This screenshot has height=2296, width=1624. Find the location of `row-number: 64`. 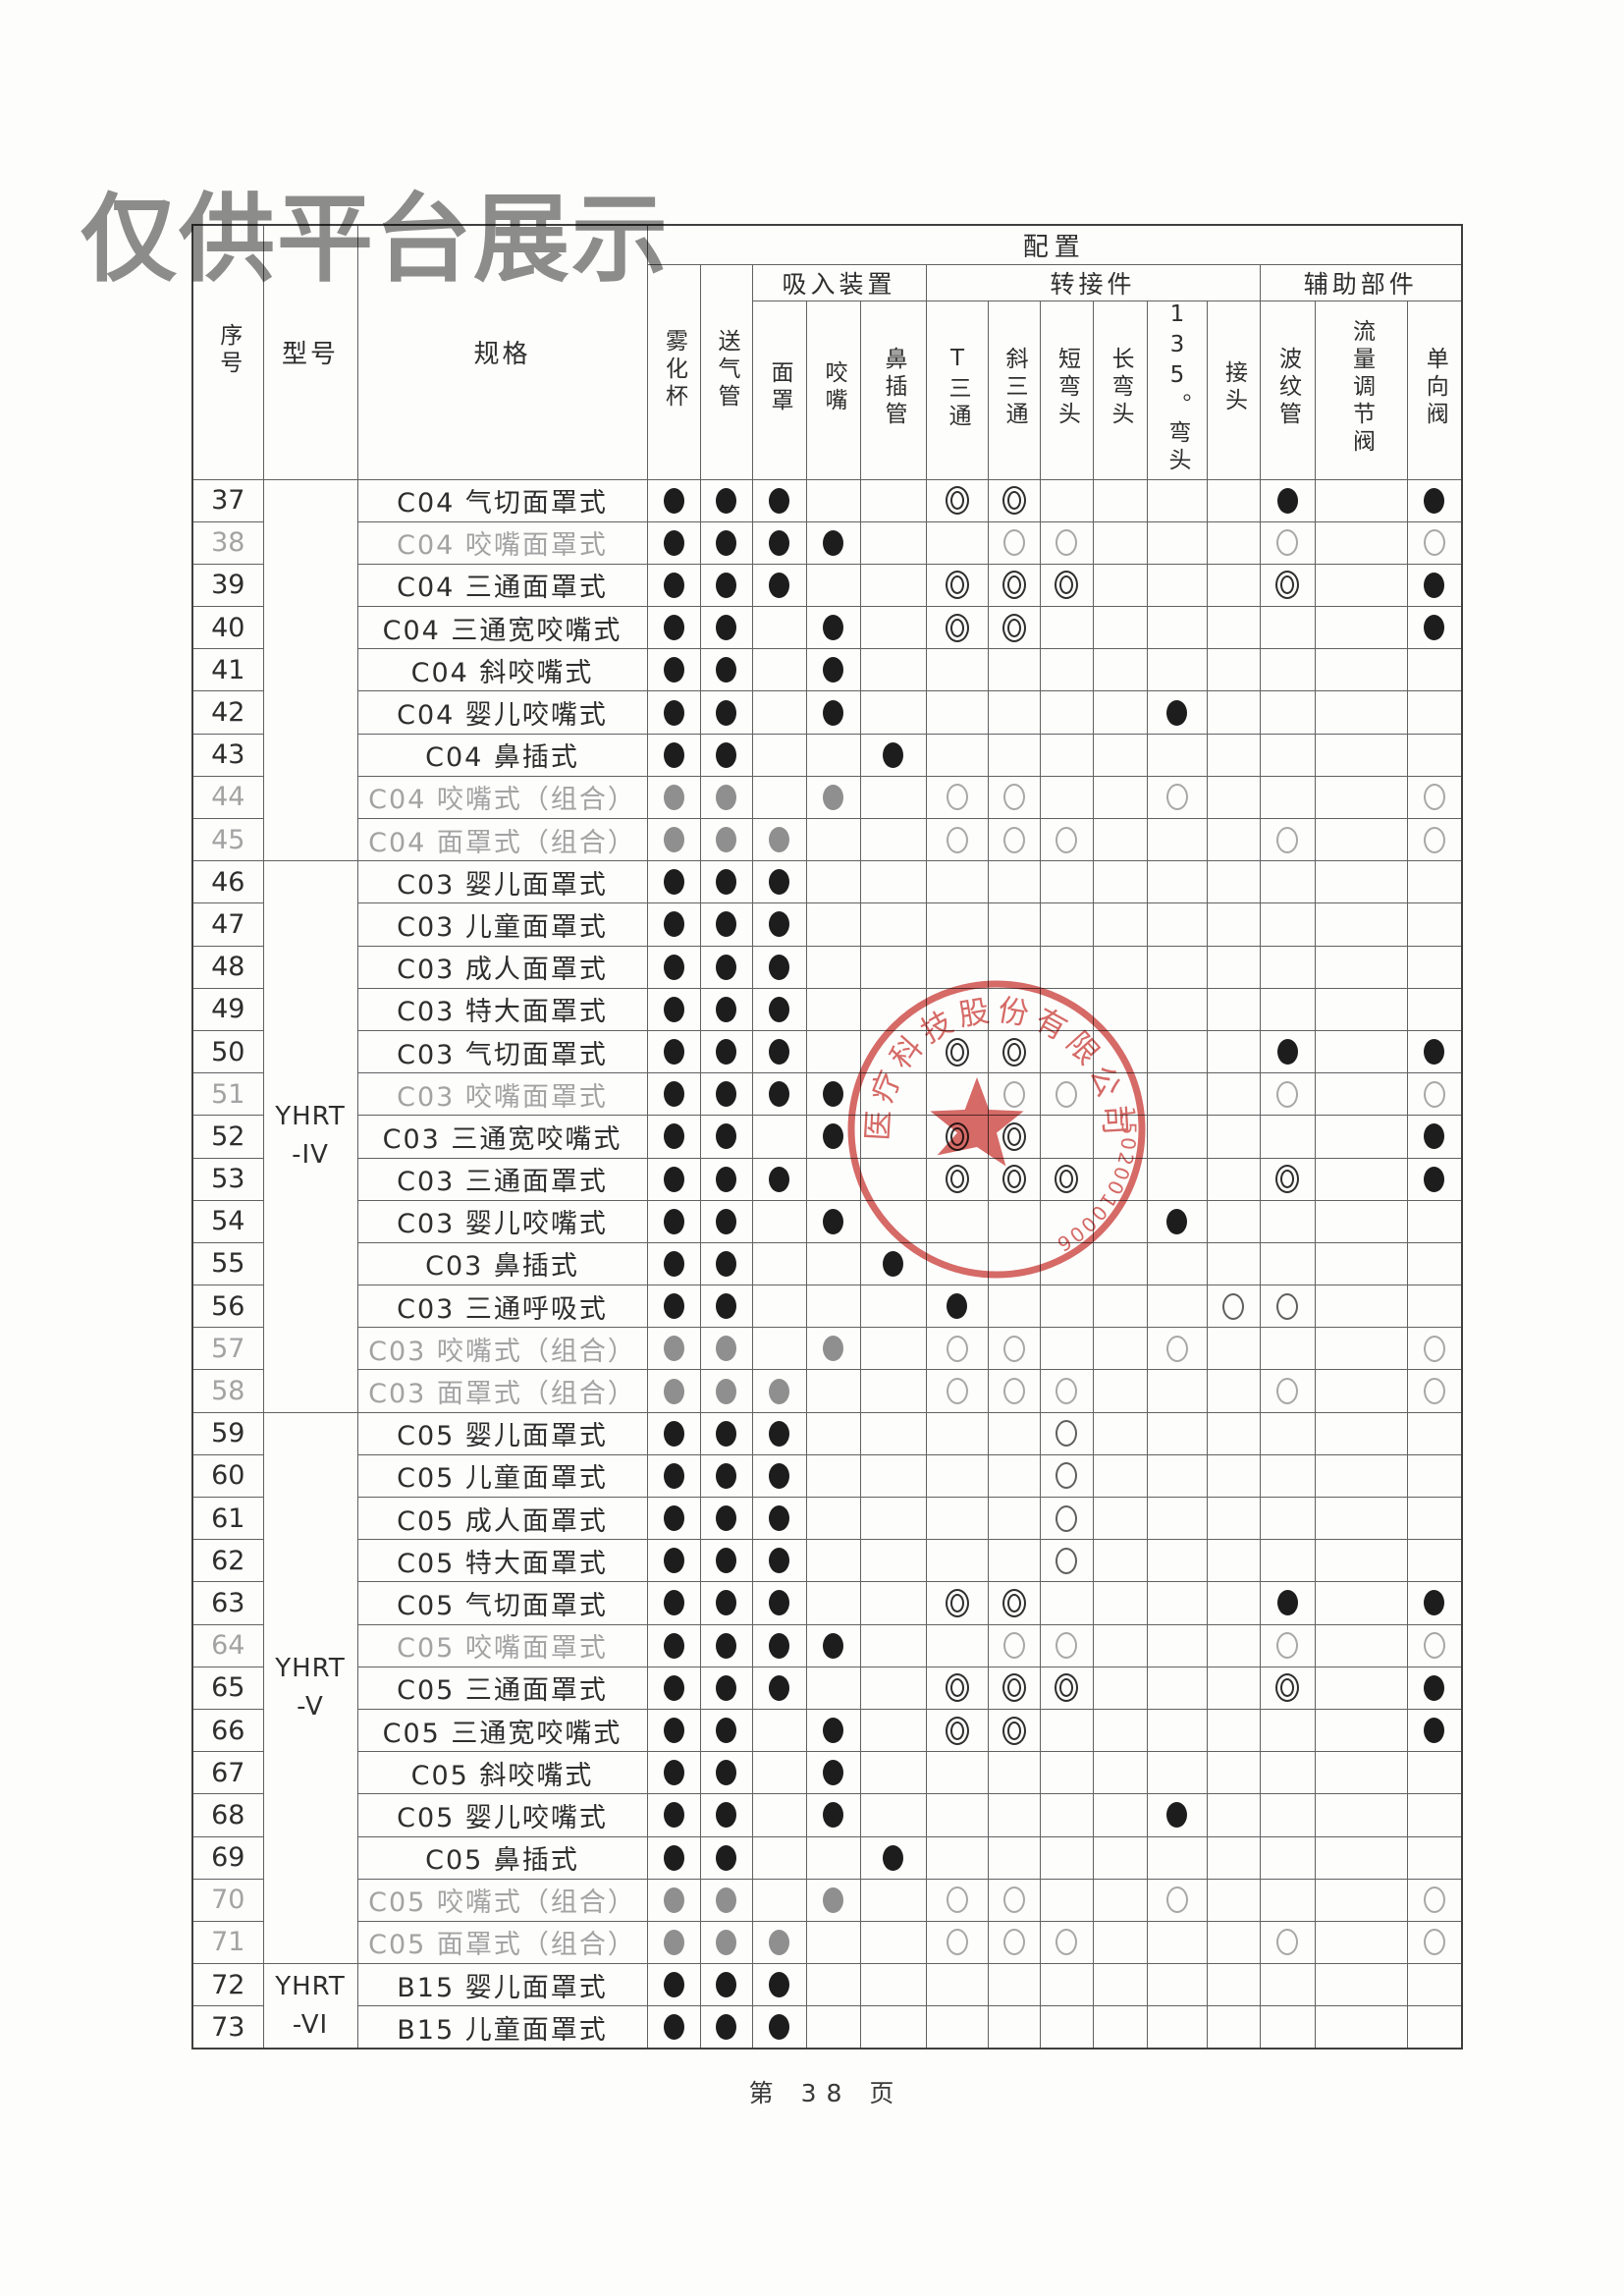

row-number: 64 is located at coordinates (227, 1645).